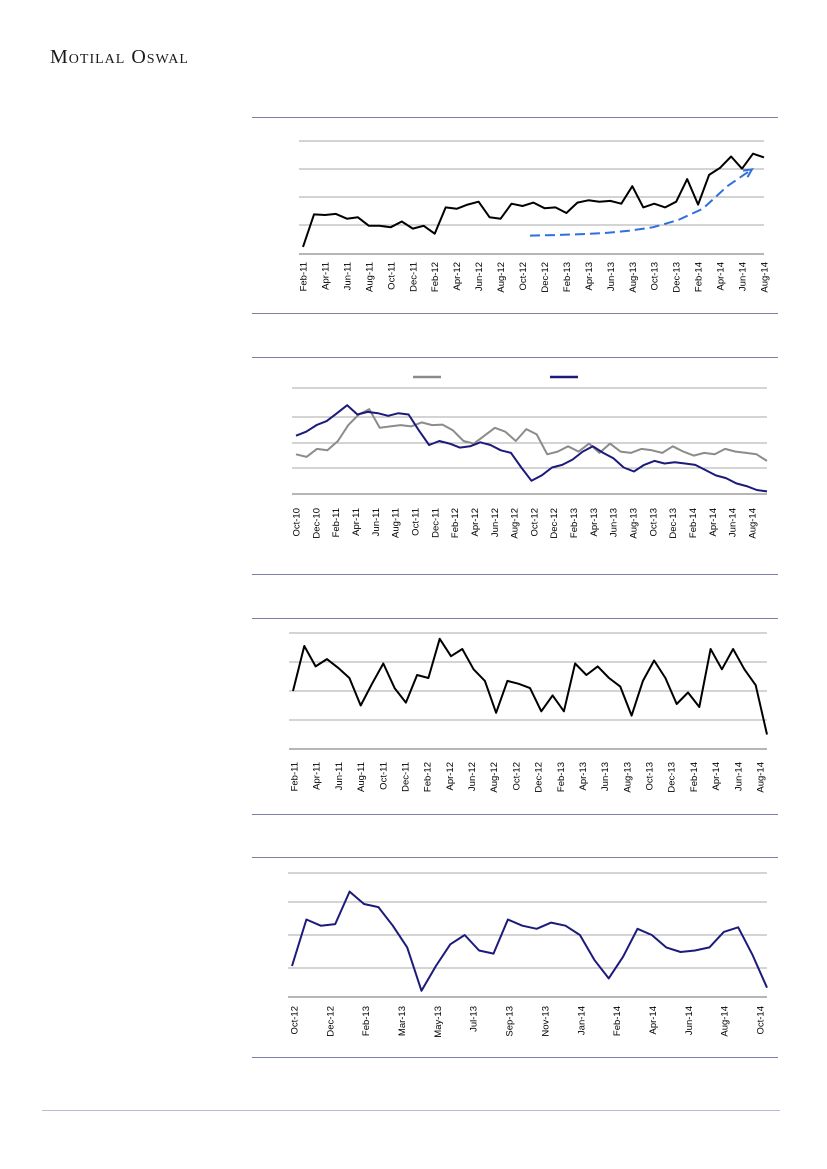 The image size is (827, 1169). I want to click on x-tick-label: Jul-13, so click(474, 1019).